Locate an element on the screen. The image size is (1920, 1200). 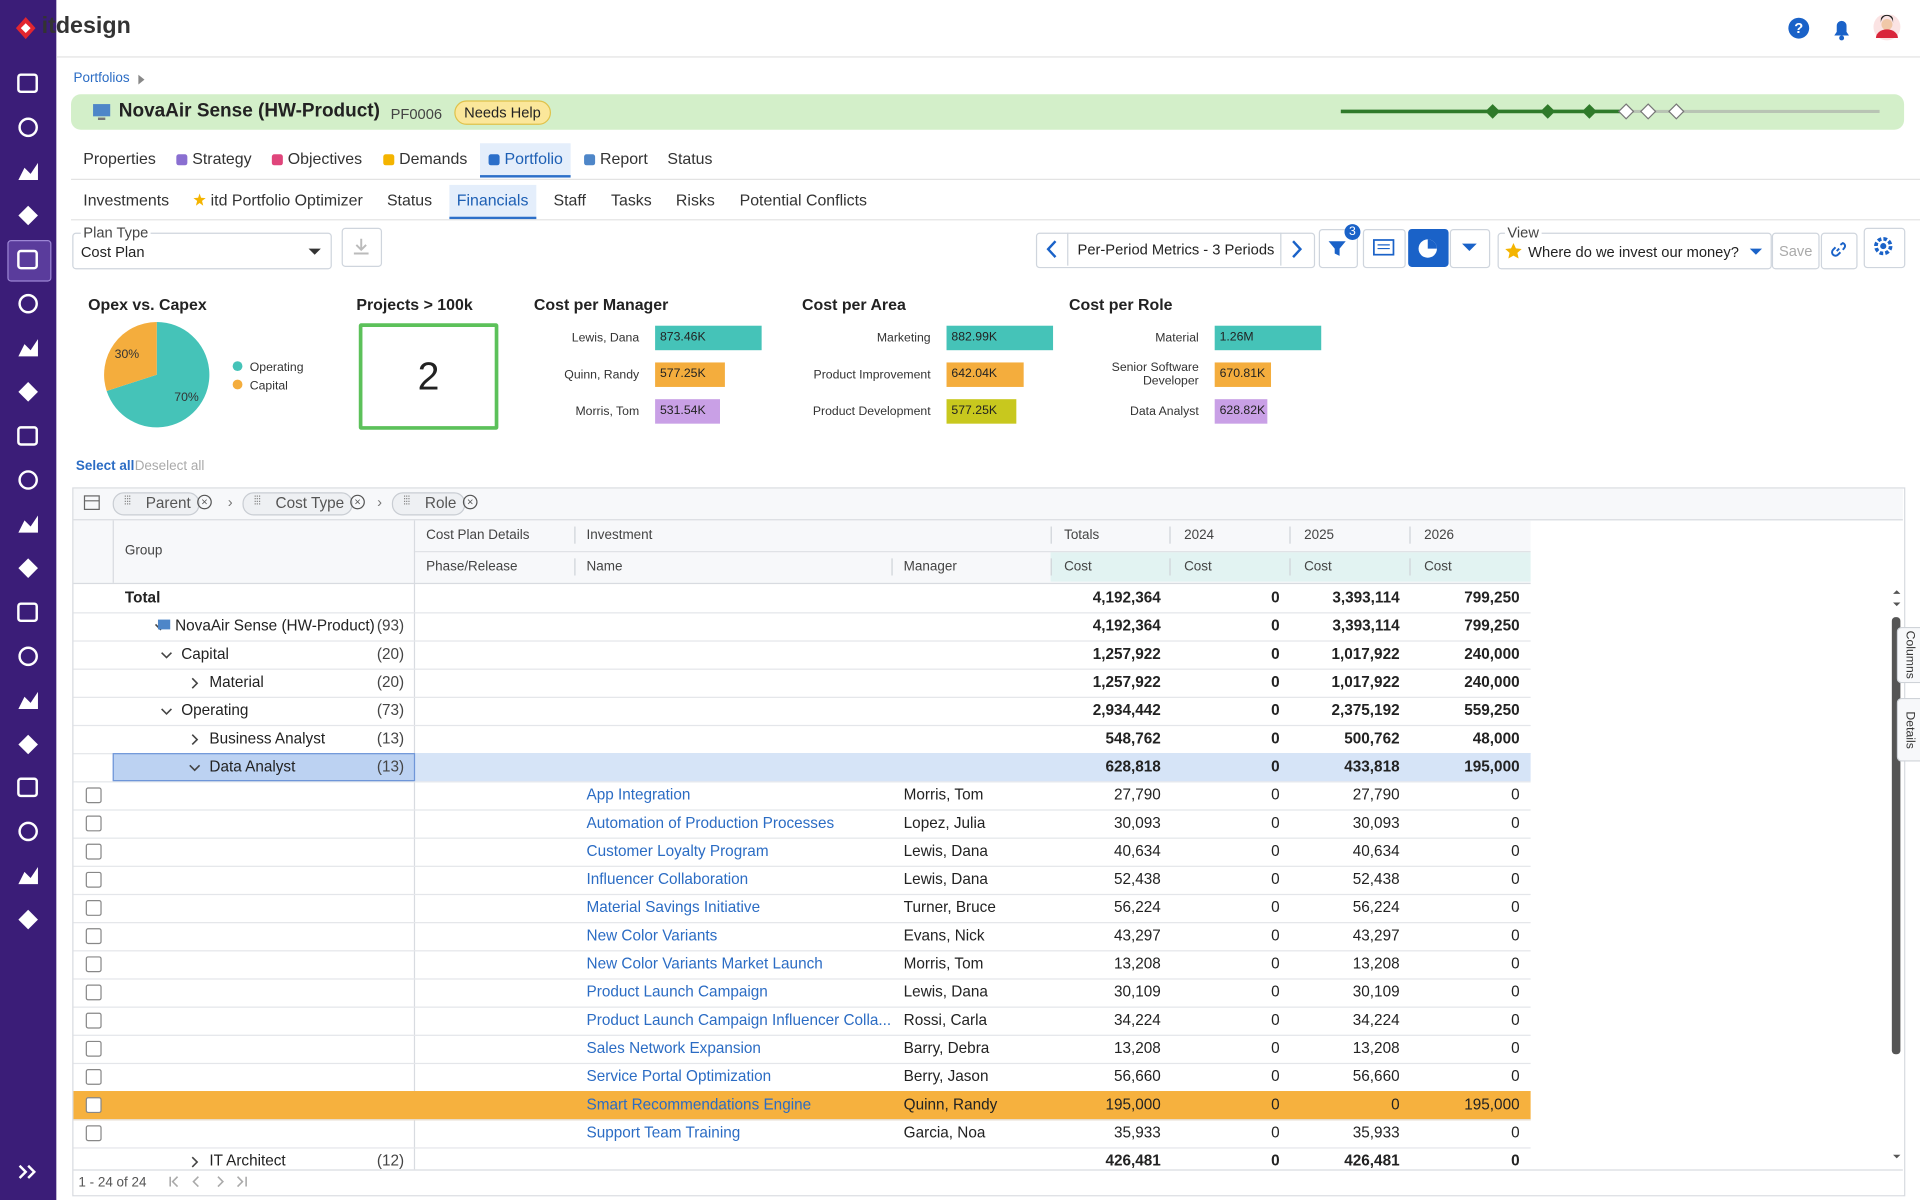
subtab: Risks is located at coordinates (695, 200).